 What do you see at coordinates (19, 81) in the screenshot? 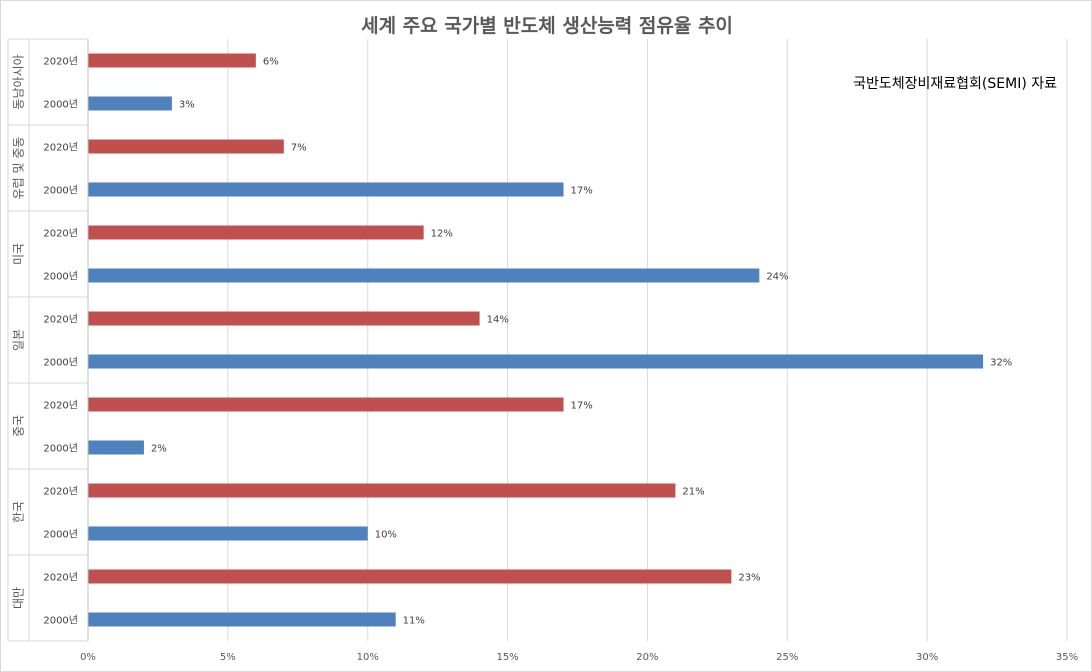
I see `category-label: 동남아시아` at bounding box center [19, 81].